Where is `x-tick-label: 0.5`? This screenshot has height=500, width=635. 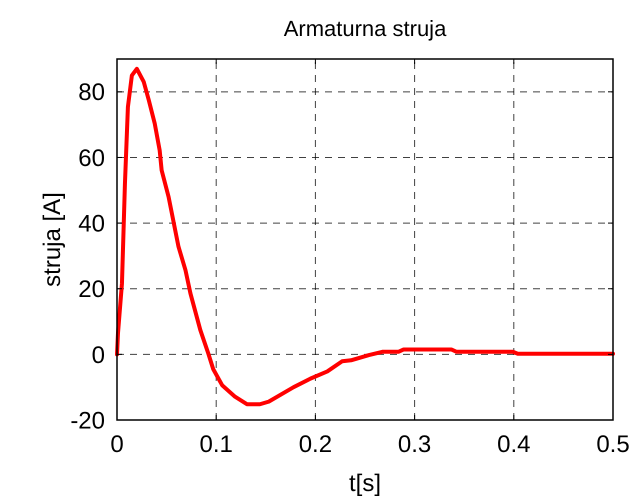 x-tick-label: 0.5 is located at coordinates (613, 444).